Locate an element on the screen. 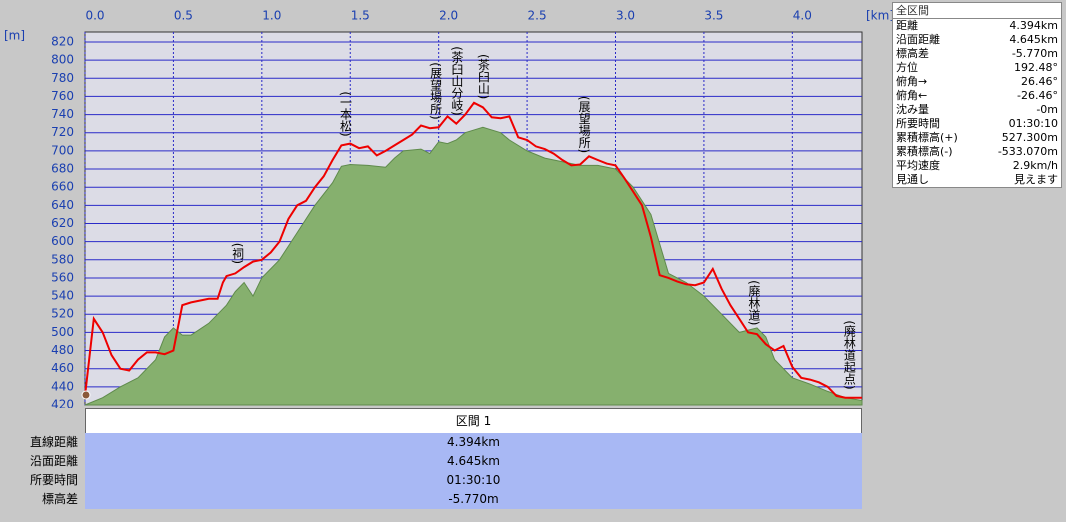 This screenshot has width=1066, height=522. x-tick-label: 4.0 is located at coordinates (802, 16).